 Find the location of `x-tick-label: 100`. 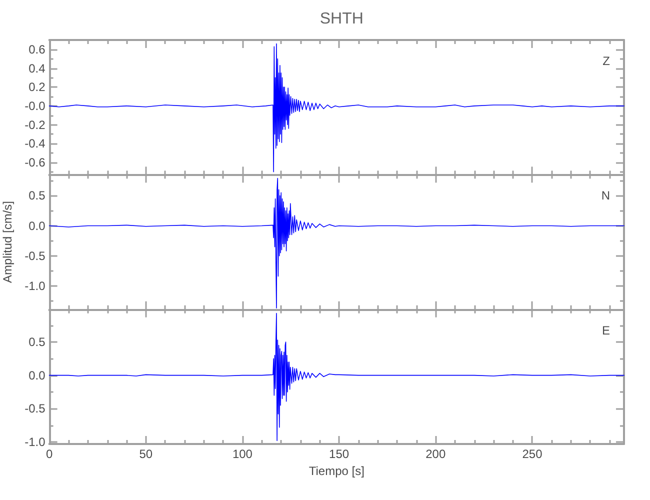

x-tick-label: 100 is located at coordinates (242, 454).